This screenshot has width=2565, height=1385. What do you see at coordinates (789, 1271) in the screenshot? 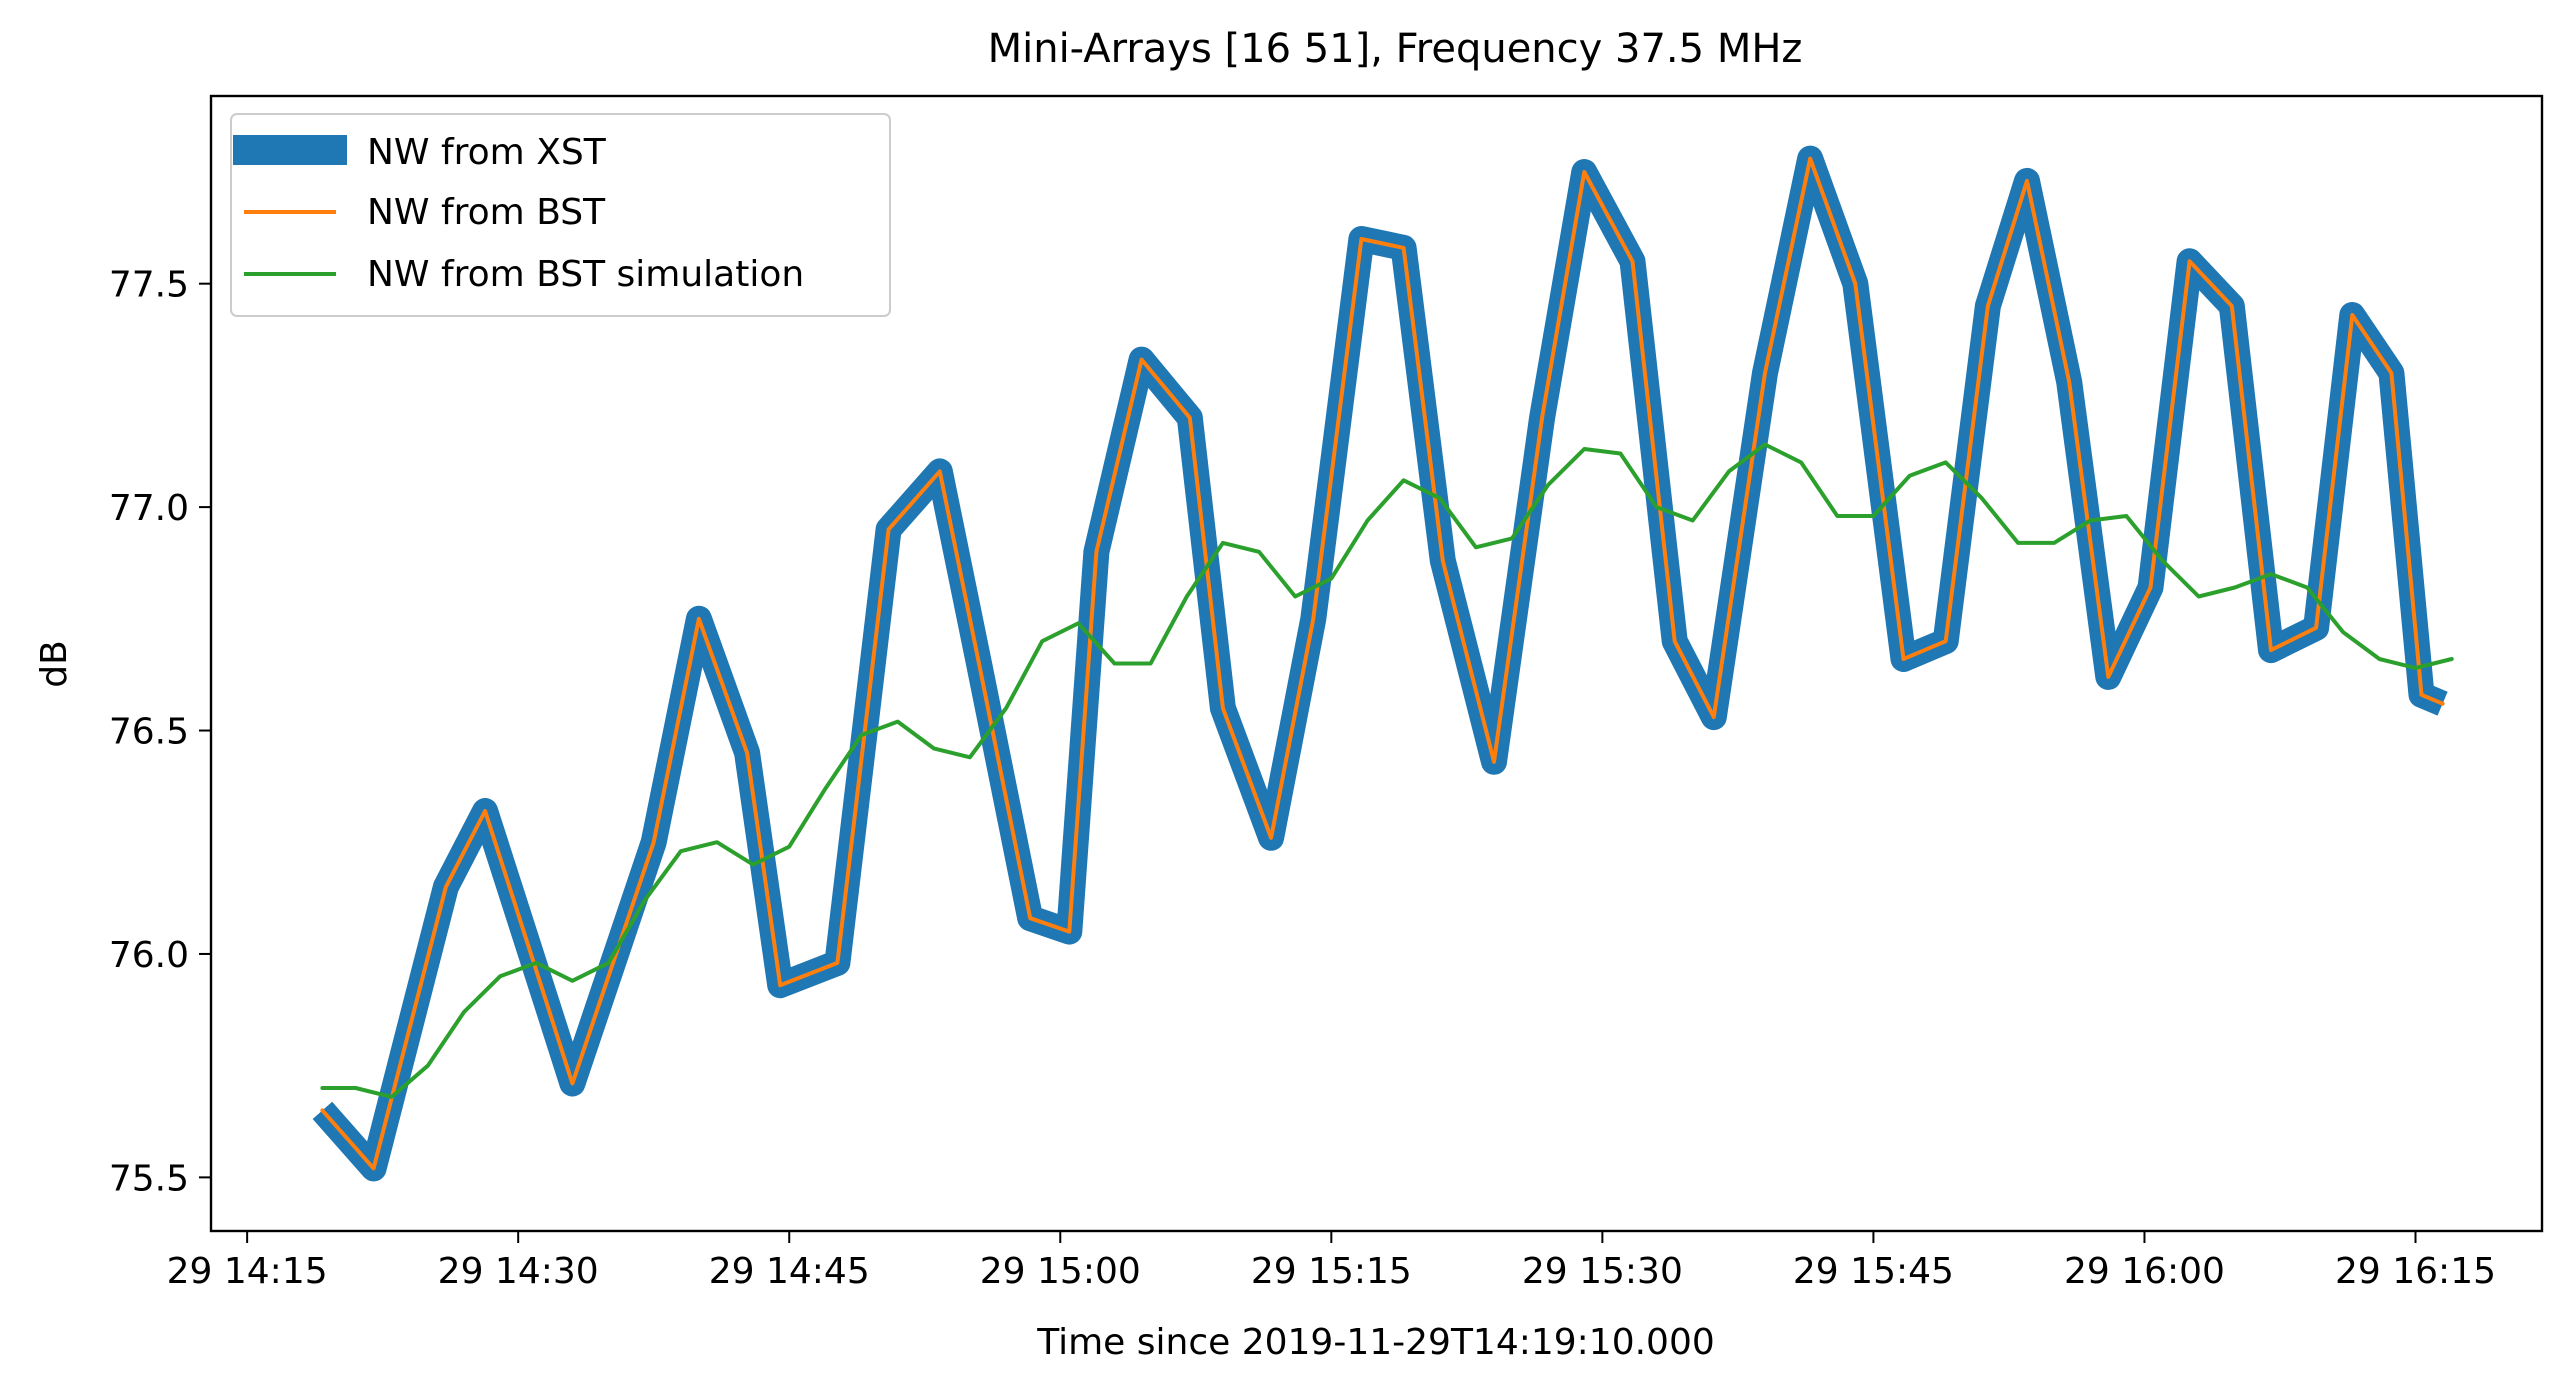
I see `x-tick-label: 29 14:45` at bounding box center [789, 1271].